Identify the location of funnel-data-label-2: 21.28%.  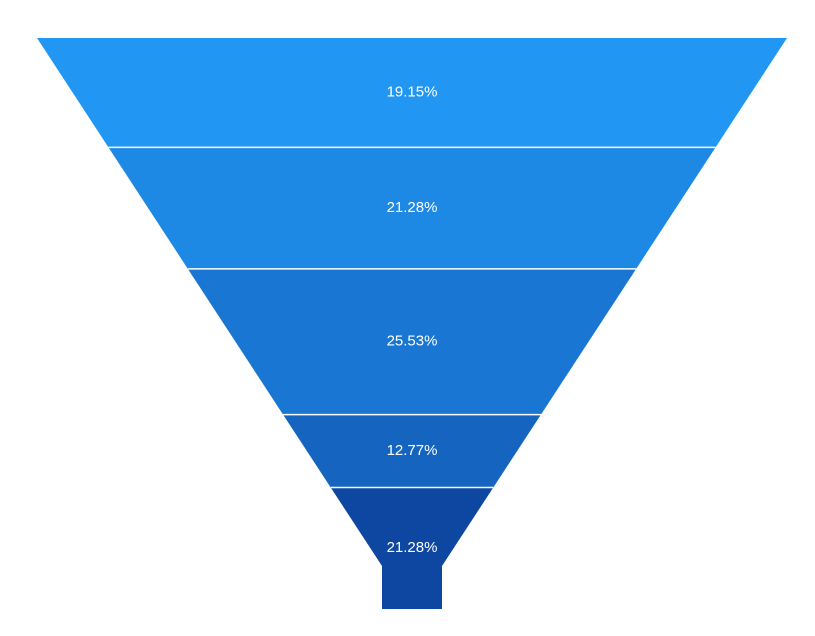
(412, 207).